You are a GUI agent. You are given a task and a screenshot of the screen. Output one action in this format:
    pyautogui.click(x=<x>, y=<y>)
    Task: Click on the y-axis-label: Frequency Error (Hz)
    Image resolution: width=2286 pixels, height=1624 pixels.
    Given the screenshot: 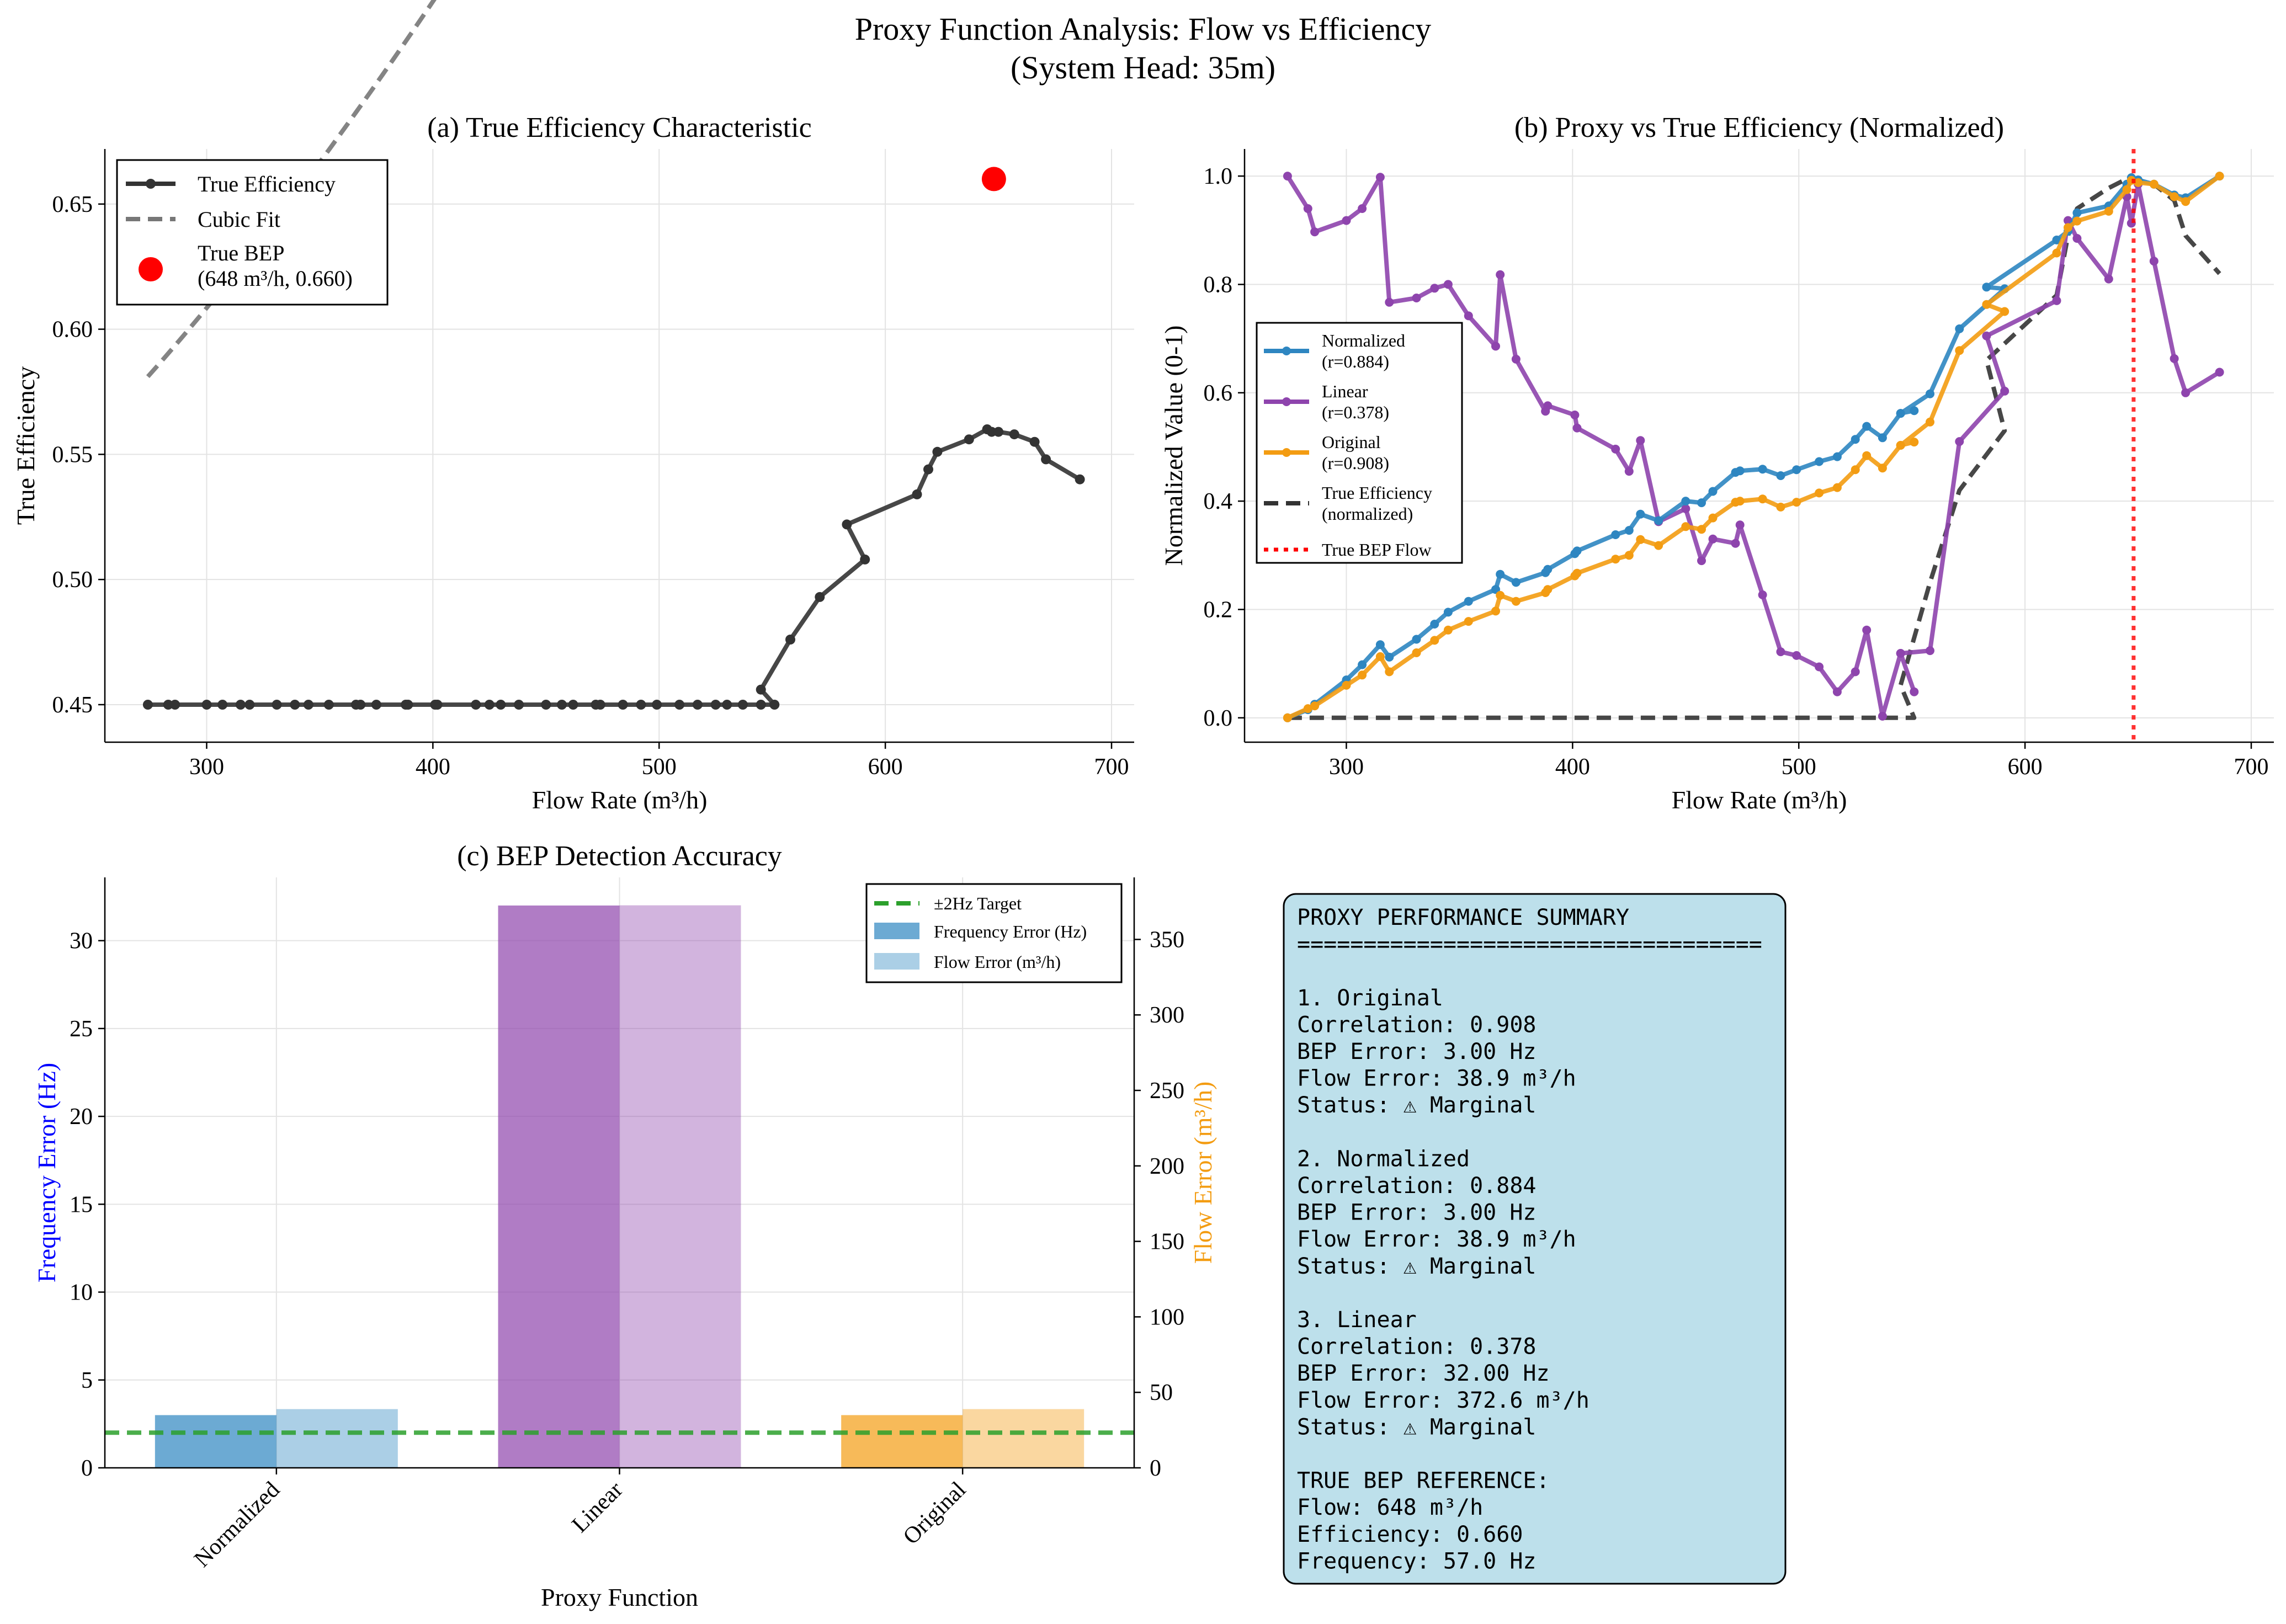 What is the action you would take?
    pyautogui.click(x=47, y=1172)
    